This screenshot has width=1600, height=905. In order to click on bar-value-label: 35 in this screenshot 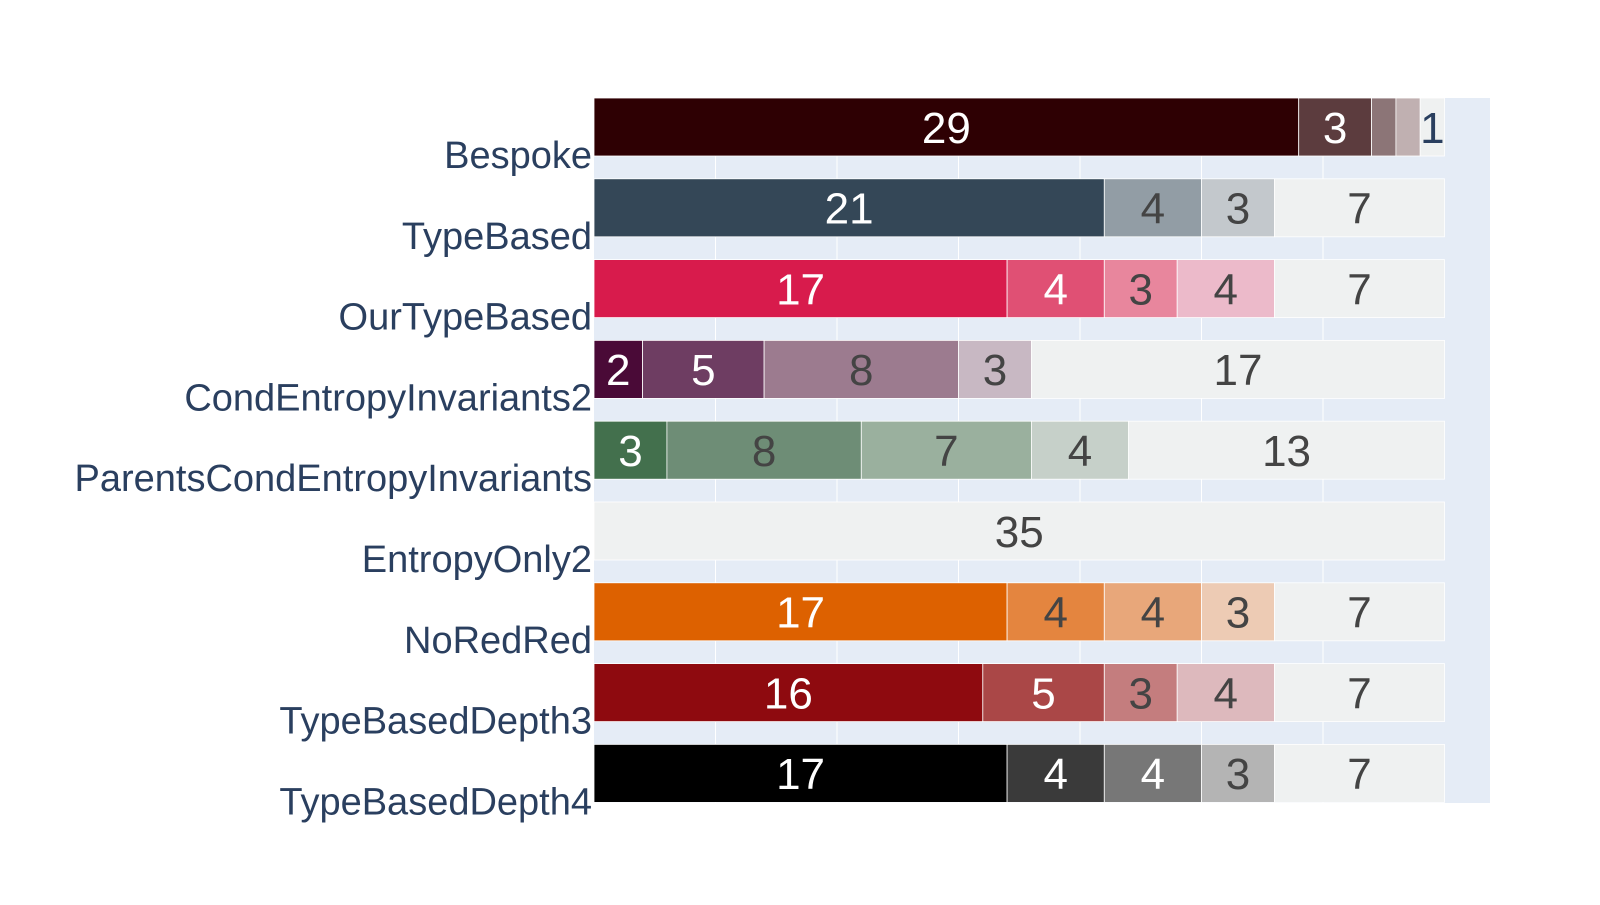, I will do `click(1019, 532)`.